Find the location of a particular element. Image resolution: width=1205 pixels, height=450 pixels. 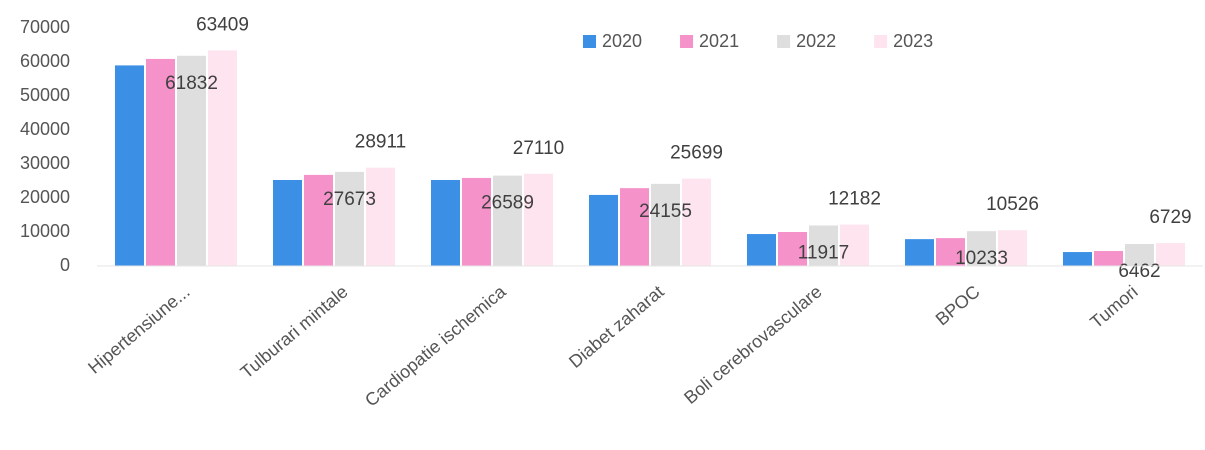

x-tick-label: BPOC is located at coordinates (958, 305).